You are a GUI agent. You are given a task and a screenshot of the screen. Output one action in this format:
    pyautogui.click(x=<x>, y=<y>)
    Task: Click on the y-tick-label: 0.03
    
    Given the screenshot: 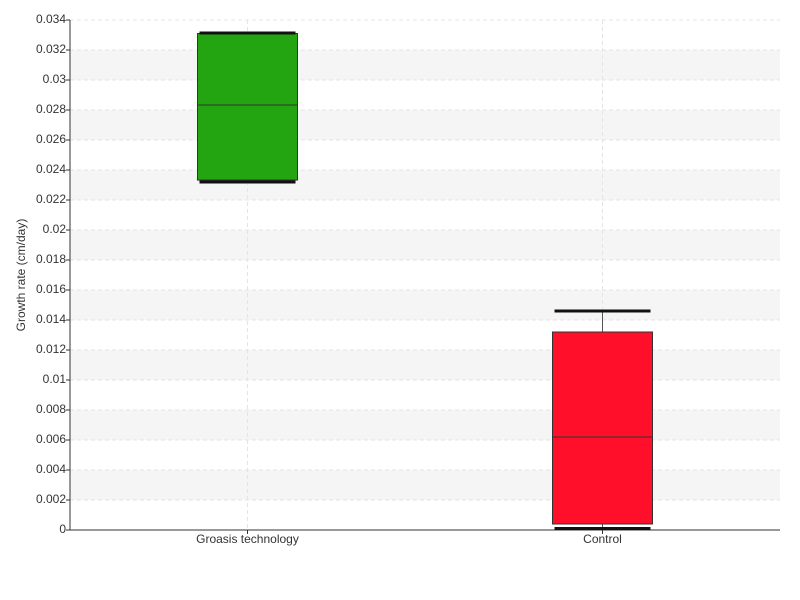 What is the action you would take?
    pyautogui.click(x=55, y=79)
    